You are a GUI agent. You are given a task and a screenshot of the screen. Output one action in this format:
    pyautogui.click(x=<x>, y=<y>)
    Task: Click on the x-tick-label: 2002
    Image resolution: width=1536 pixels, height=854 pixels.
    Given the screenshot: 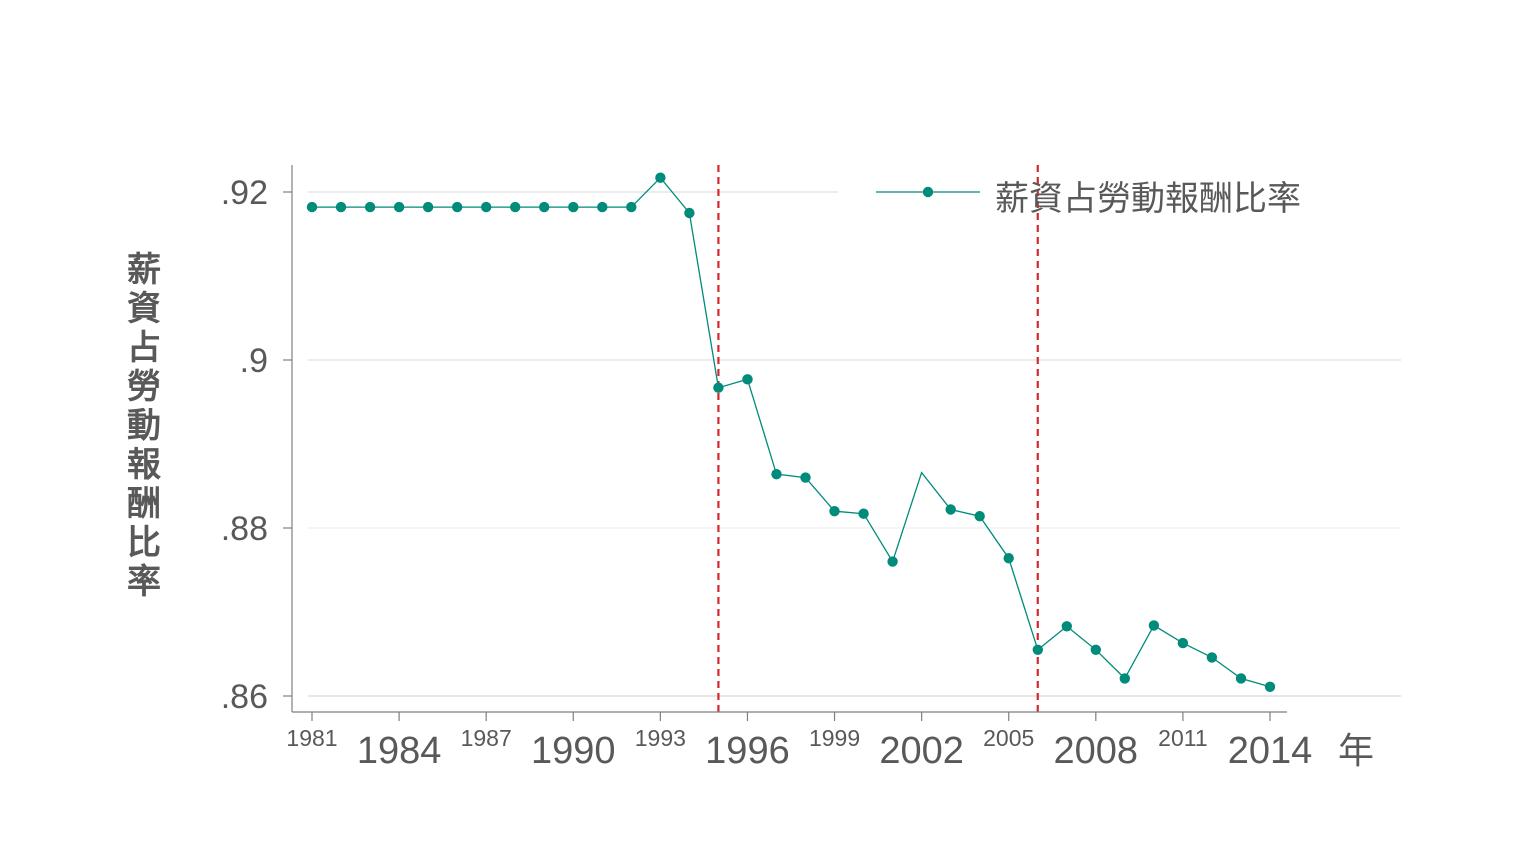 What is the action you would take?
    pyautogui.click(x=921, y=751)
    